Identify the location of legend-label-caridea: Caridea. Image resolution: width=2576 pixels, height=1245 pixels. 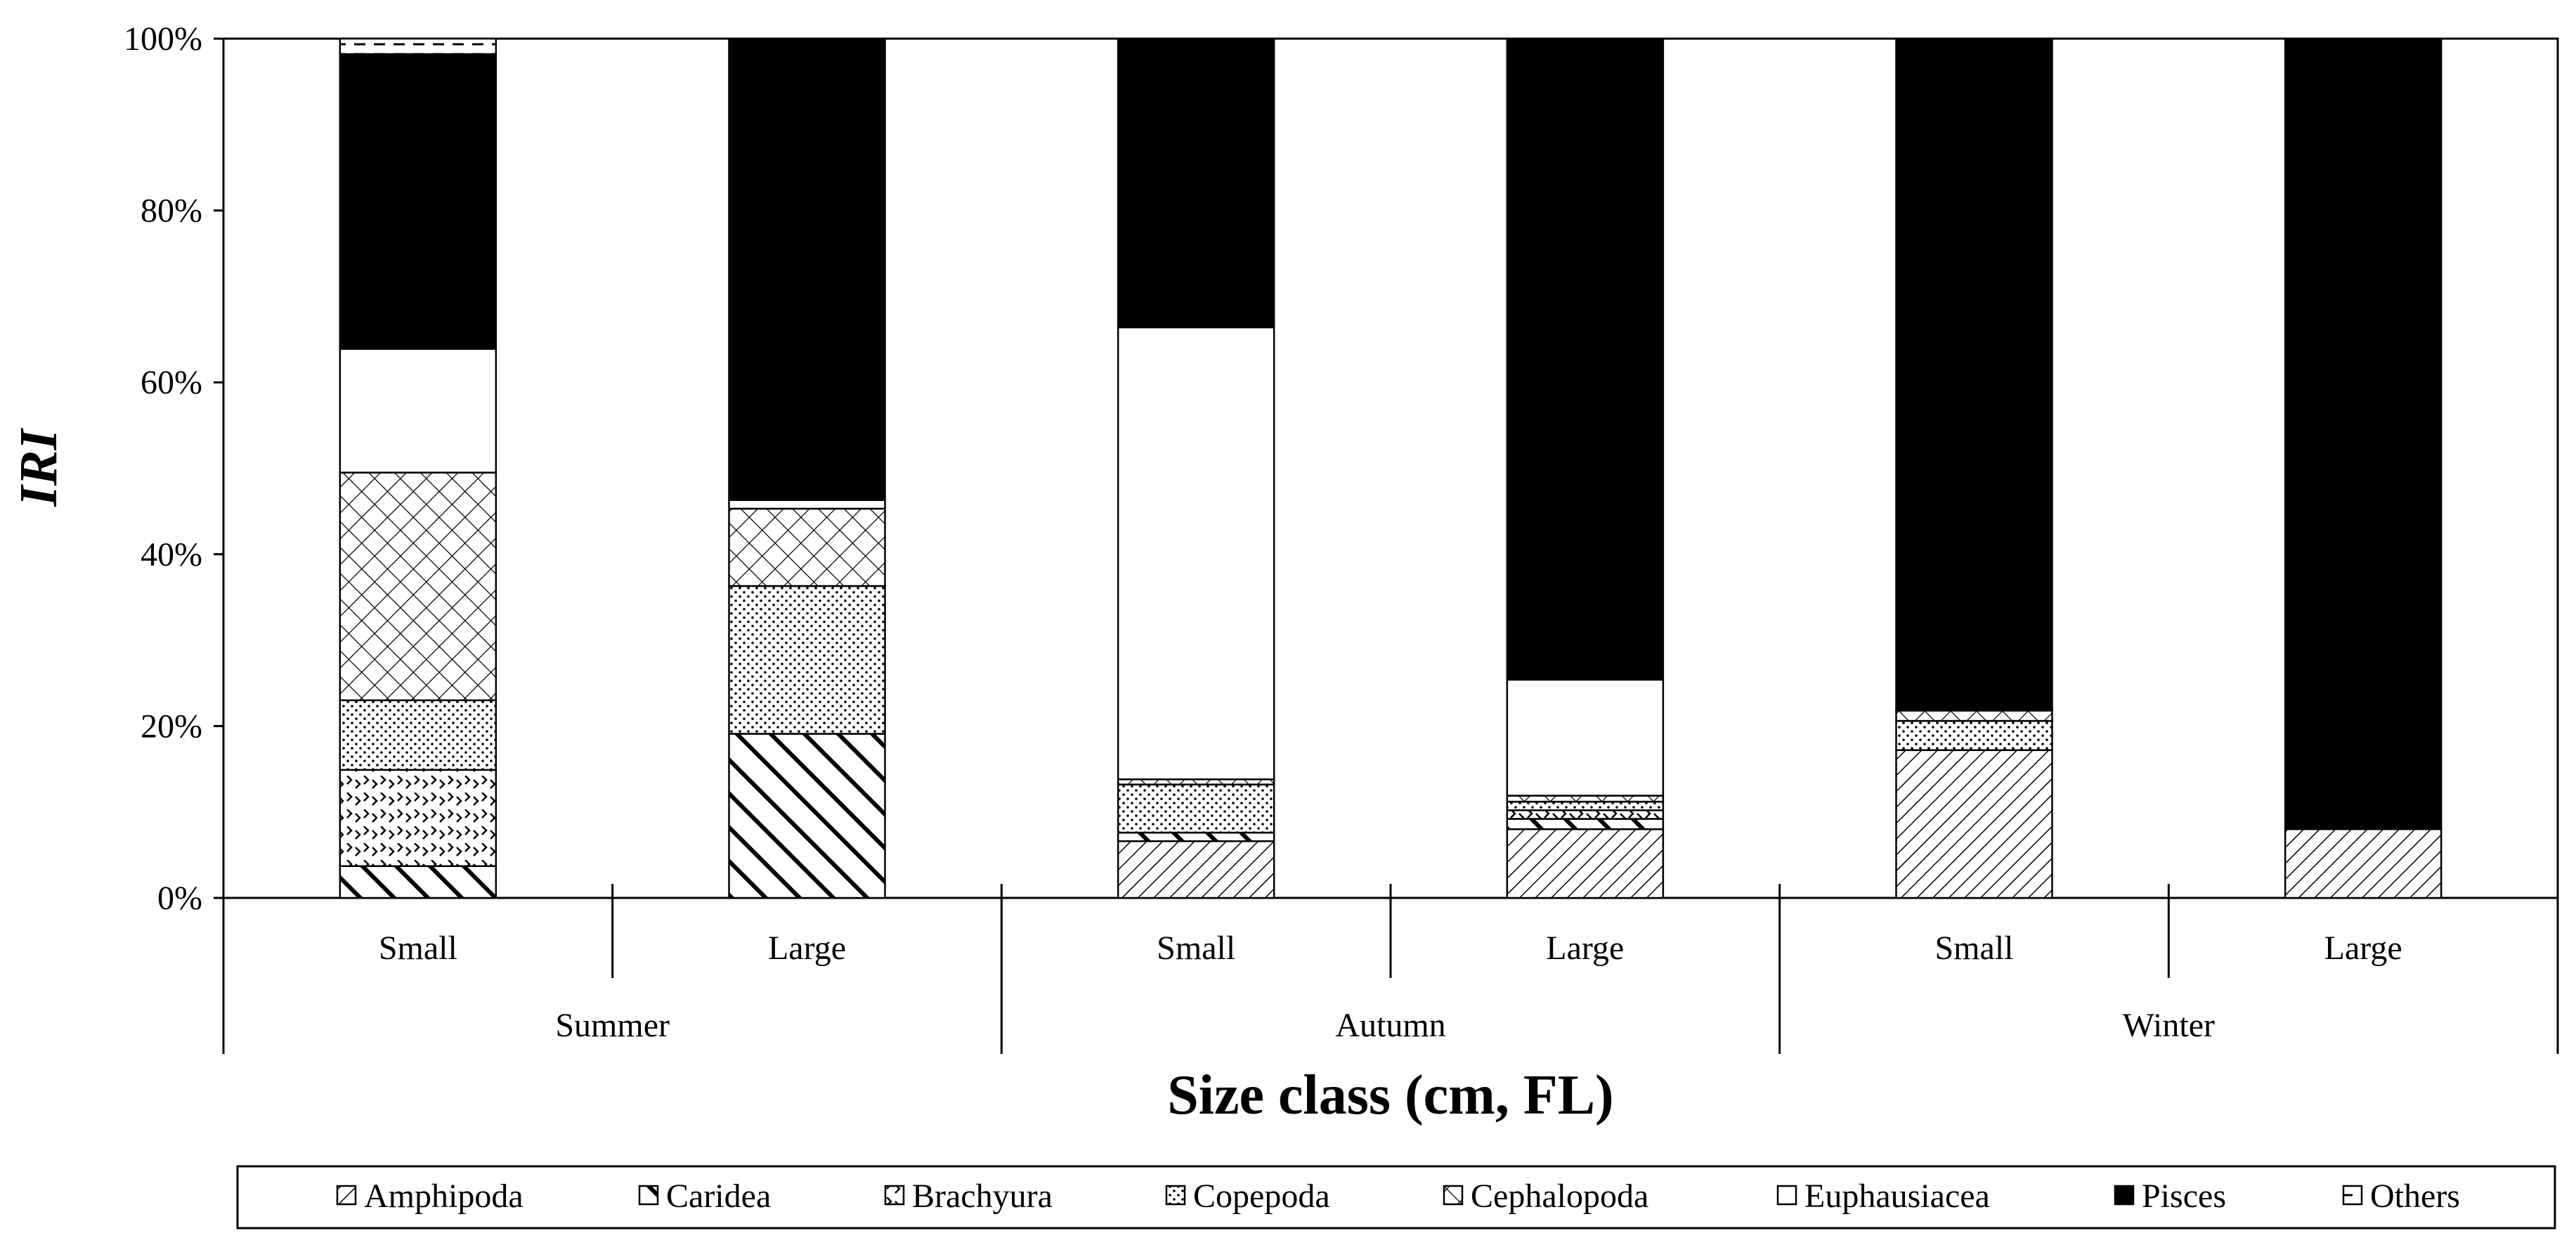
(718, 1196).